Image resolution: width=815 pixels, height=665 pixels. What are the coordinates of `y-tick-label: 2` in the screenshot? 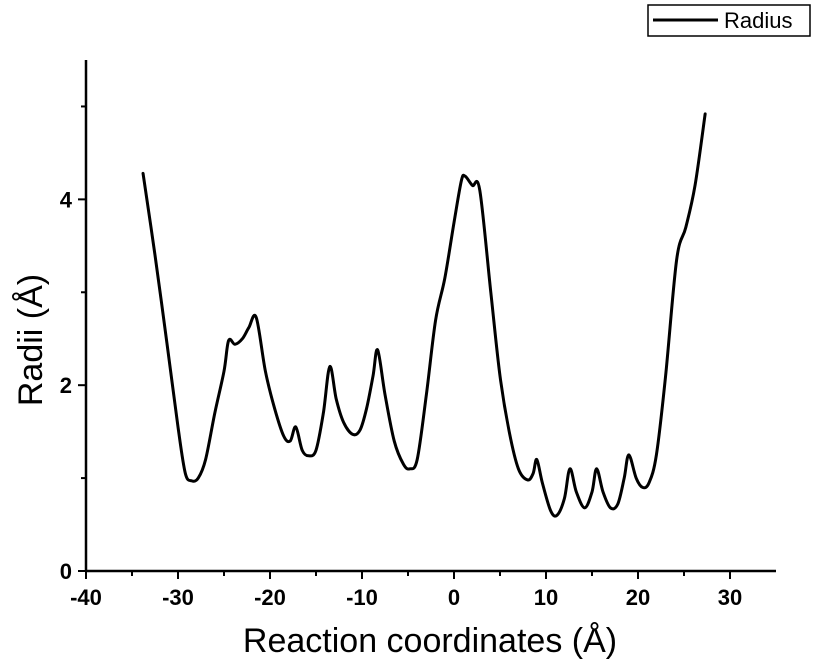 It's located at (66, 385).